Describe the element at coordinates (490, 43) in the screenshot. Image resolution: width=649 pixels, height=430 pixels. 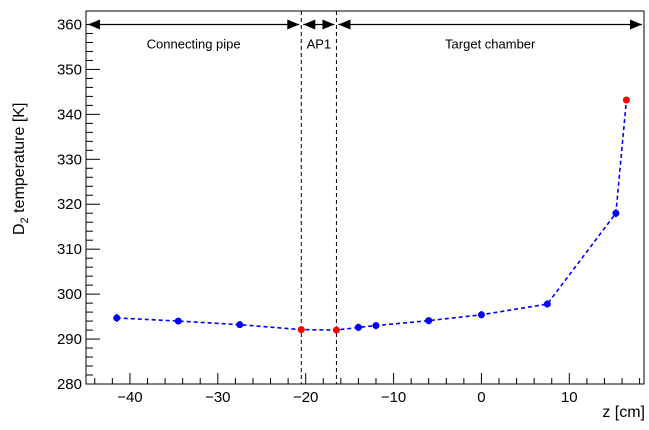
I see `region-label: Target chamber` at that location.